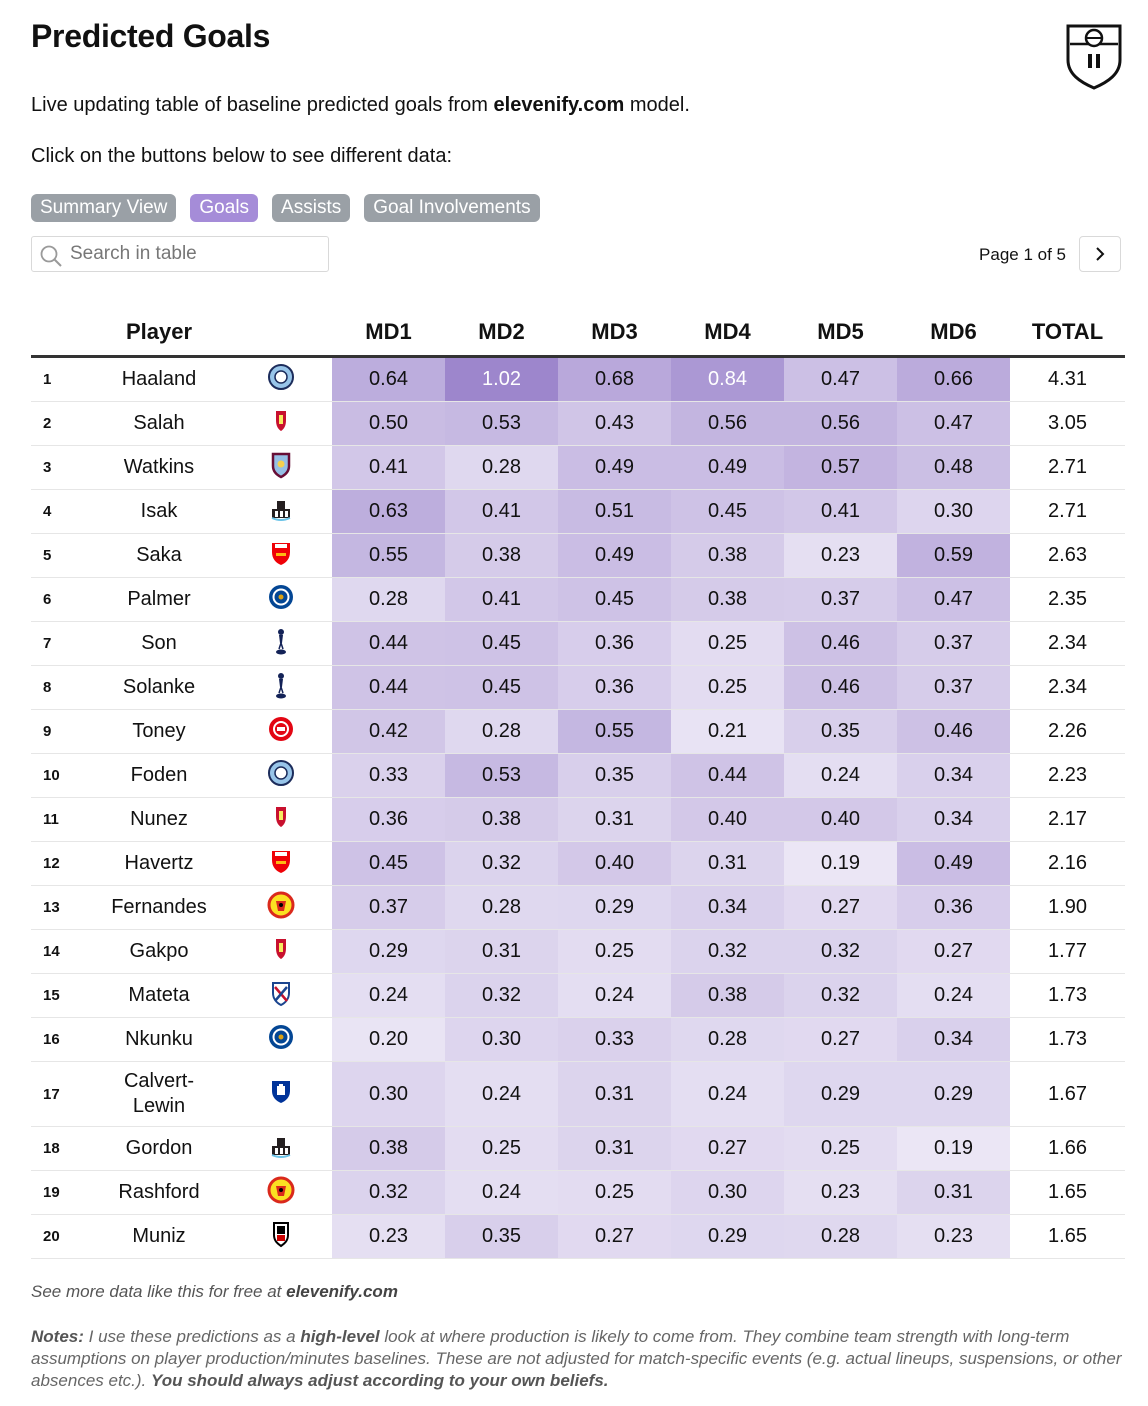 The width and height of the screenshot is (1148, 1406). Describe the element at coordinates (953, 555) in the screenshot. I see `md6-cell: 0.59` at that location.